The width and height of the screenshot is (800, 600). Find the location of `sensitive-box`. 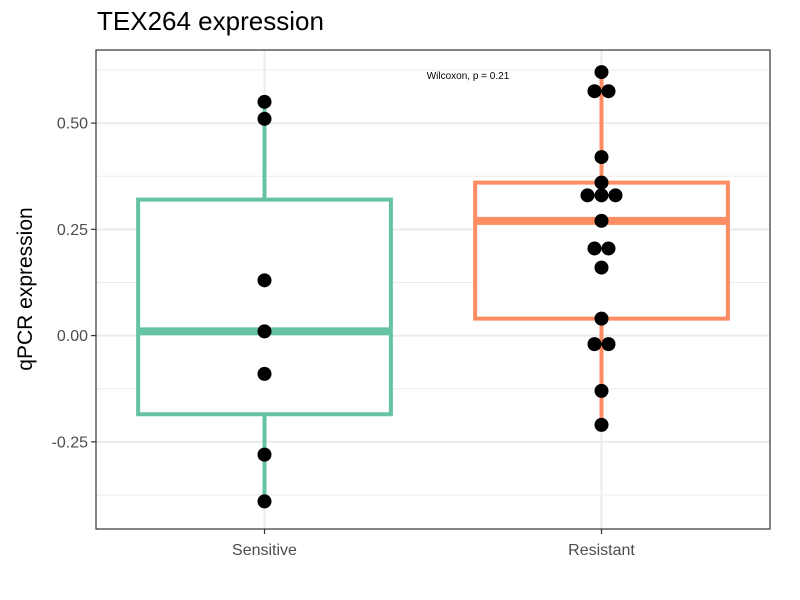

sensitive-box is located at coordinates (264, 307).